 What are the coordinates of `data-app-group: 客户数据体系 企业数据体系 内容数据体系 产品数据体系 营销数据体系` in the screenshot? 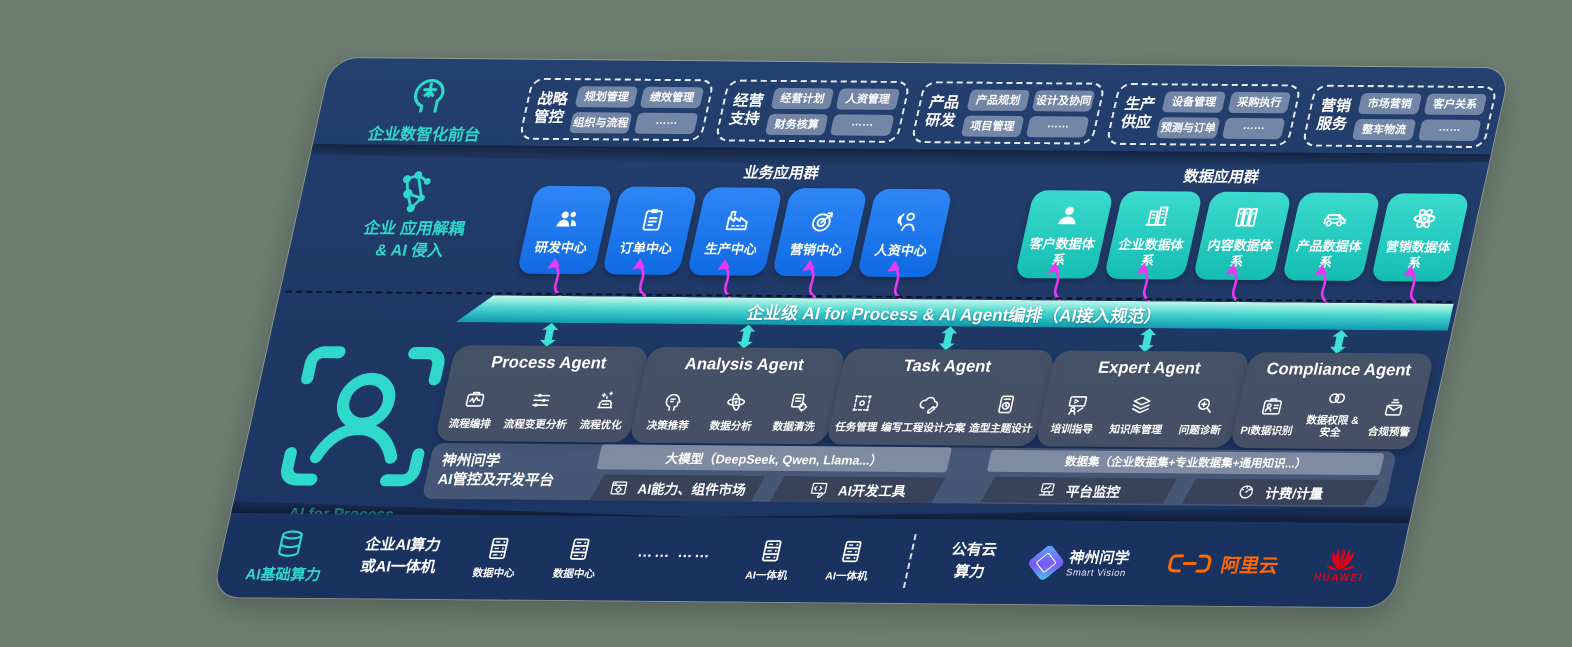 It's located at (1242, 236).